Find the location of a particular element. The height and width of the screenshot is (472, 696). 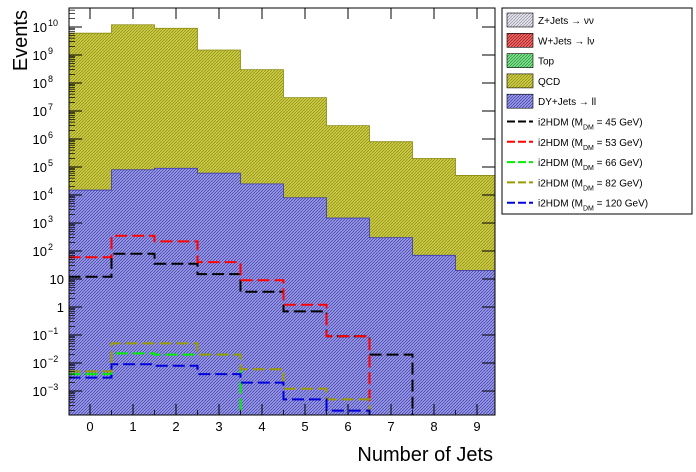

bar-qcd-bin2 is located at coordinates (176, 98).